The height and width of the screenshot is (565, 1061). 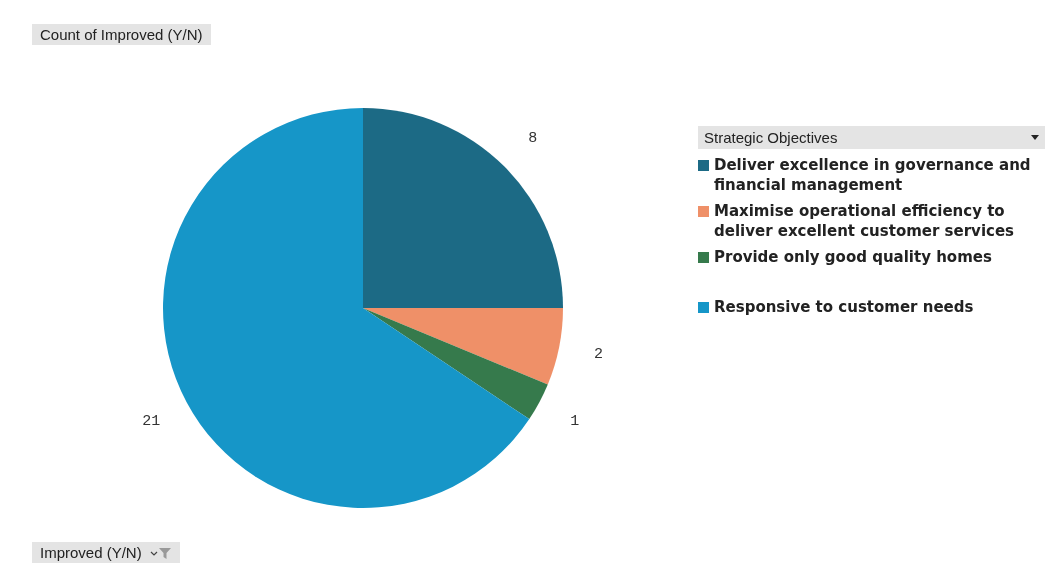 What do you see at coordinates (598, 355) in the screenshot?
I see `data-label: 2` at bounding box center [598, 355].